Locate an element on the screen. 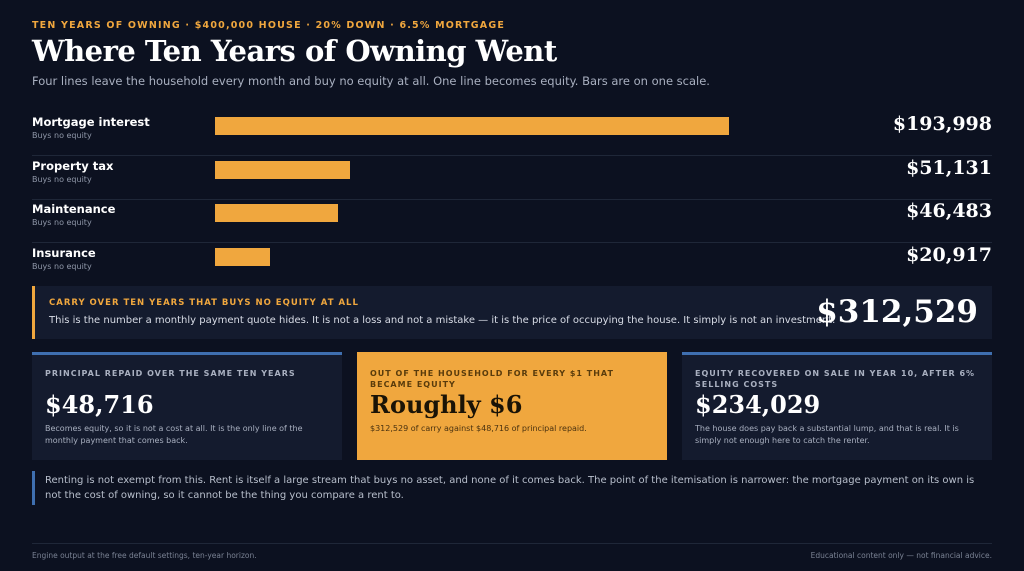 The image size is (1024, 571). title: Where Ten Years of Owning Went is located at coordinates (294, 51).